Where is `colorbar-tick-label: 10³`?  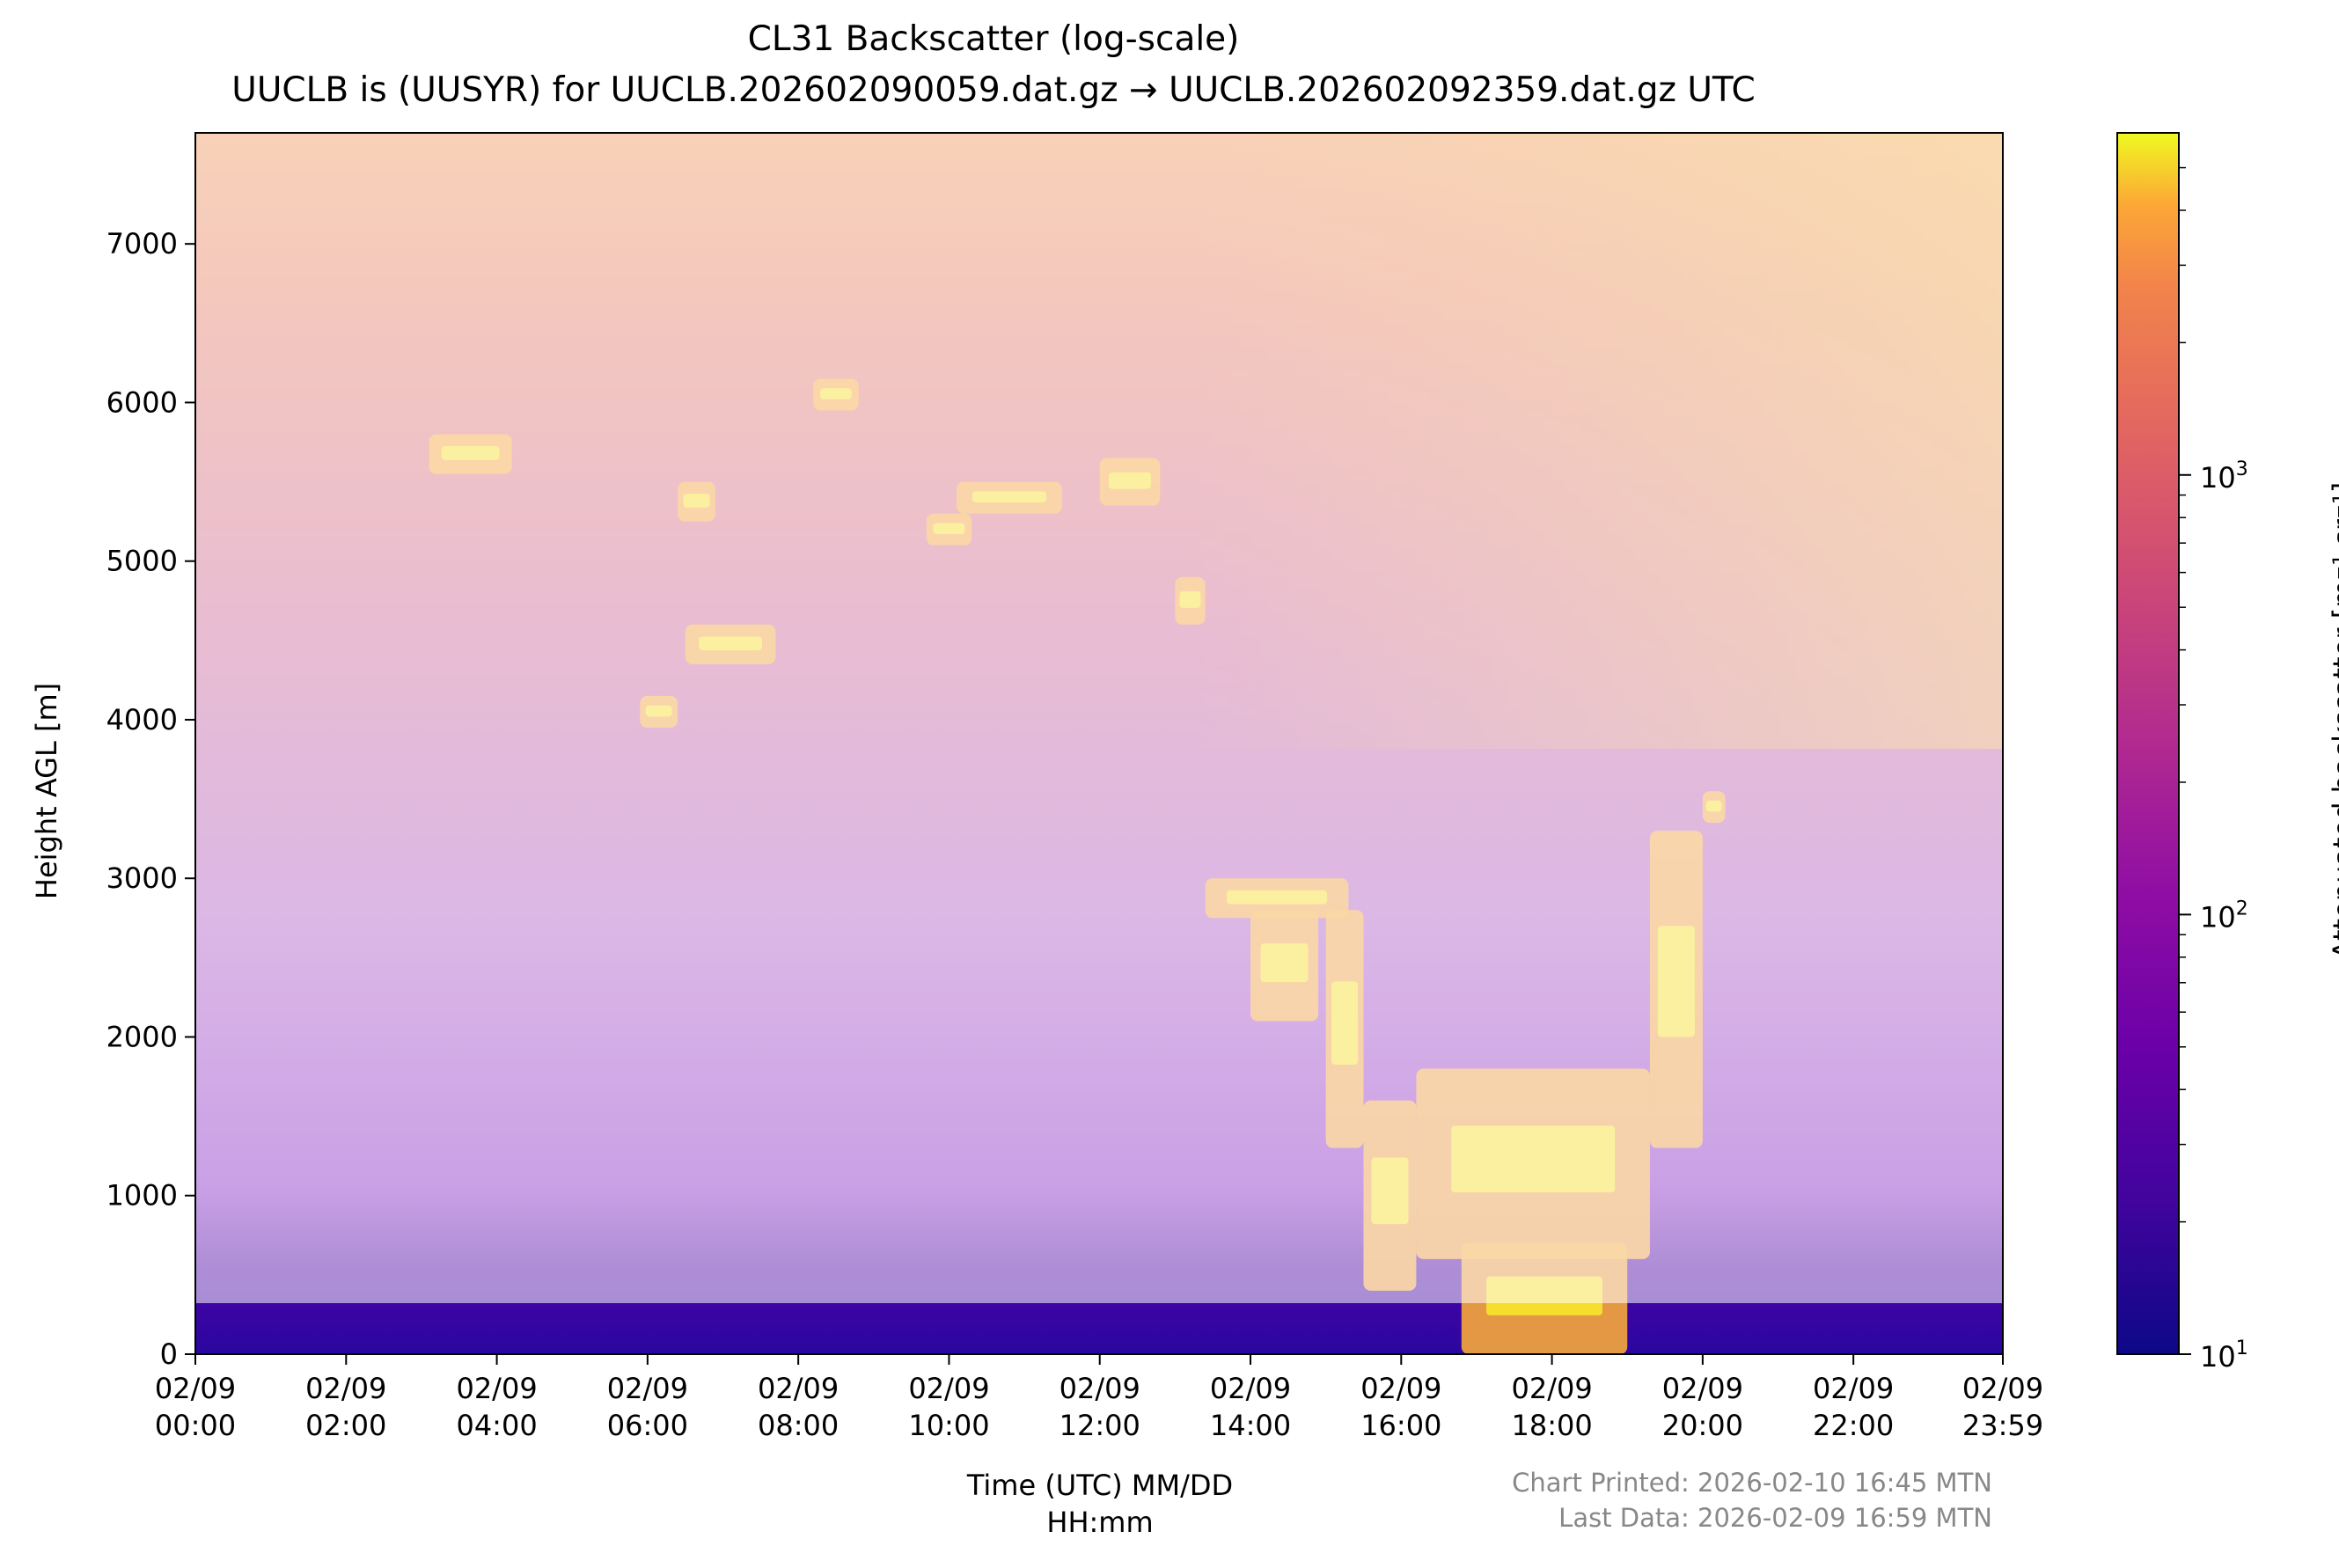 colorbar-tick-label: 10³ is located at coordinates (2224, 476).